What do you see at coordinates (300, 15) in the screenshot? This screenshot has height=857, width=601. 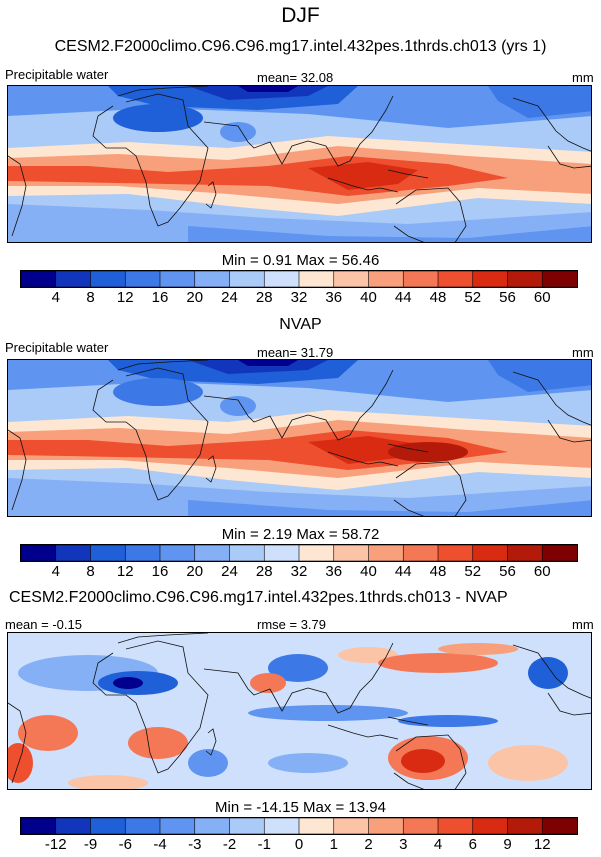 I see `season-title: DJF` at bounding box center [300, 15].